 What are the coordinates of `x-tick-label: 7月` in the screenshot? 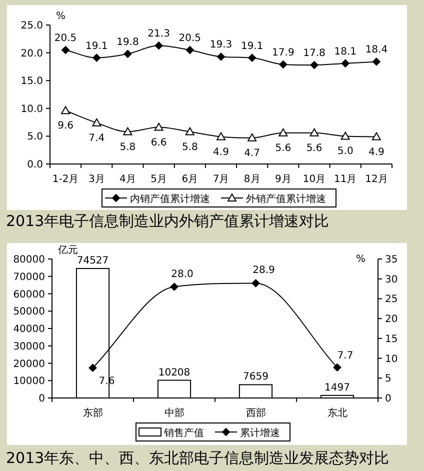 It's located at (221, 179).